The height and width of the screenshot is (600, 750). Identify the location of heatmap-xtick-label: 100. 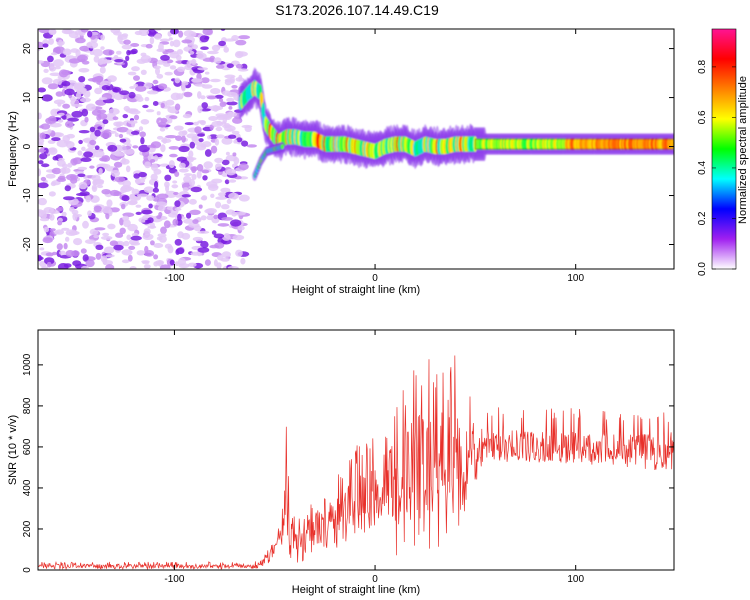
(575, 278).